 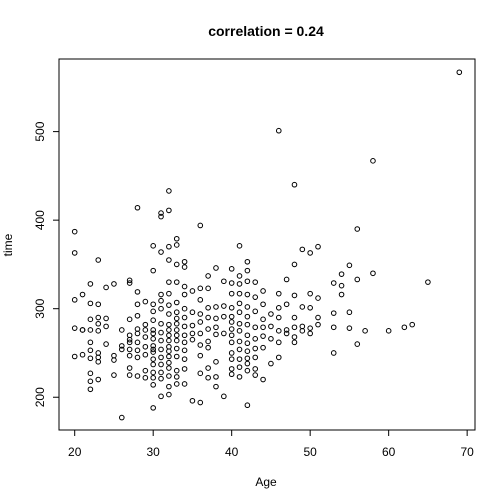 What do you see at coordinates (467, 452) in the screenshot?
I see `x-tick-label: 70` at bounding box center [467, 452].